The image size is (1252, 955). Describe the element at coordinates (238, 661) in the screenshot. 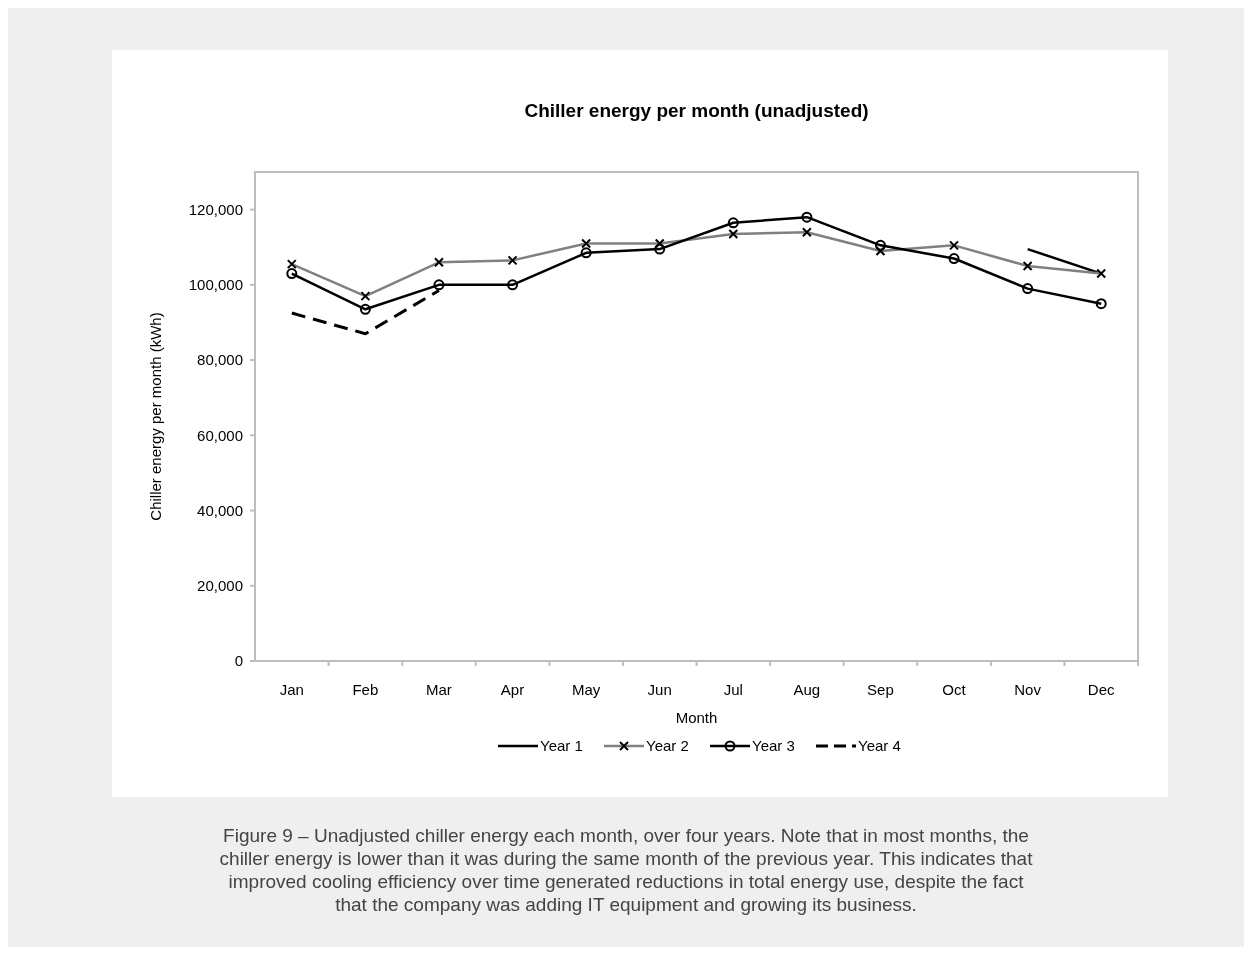

I see `y-tick-label: 0` at that location.